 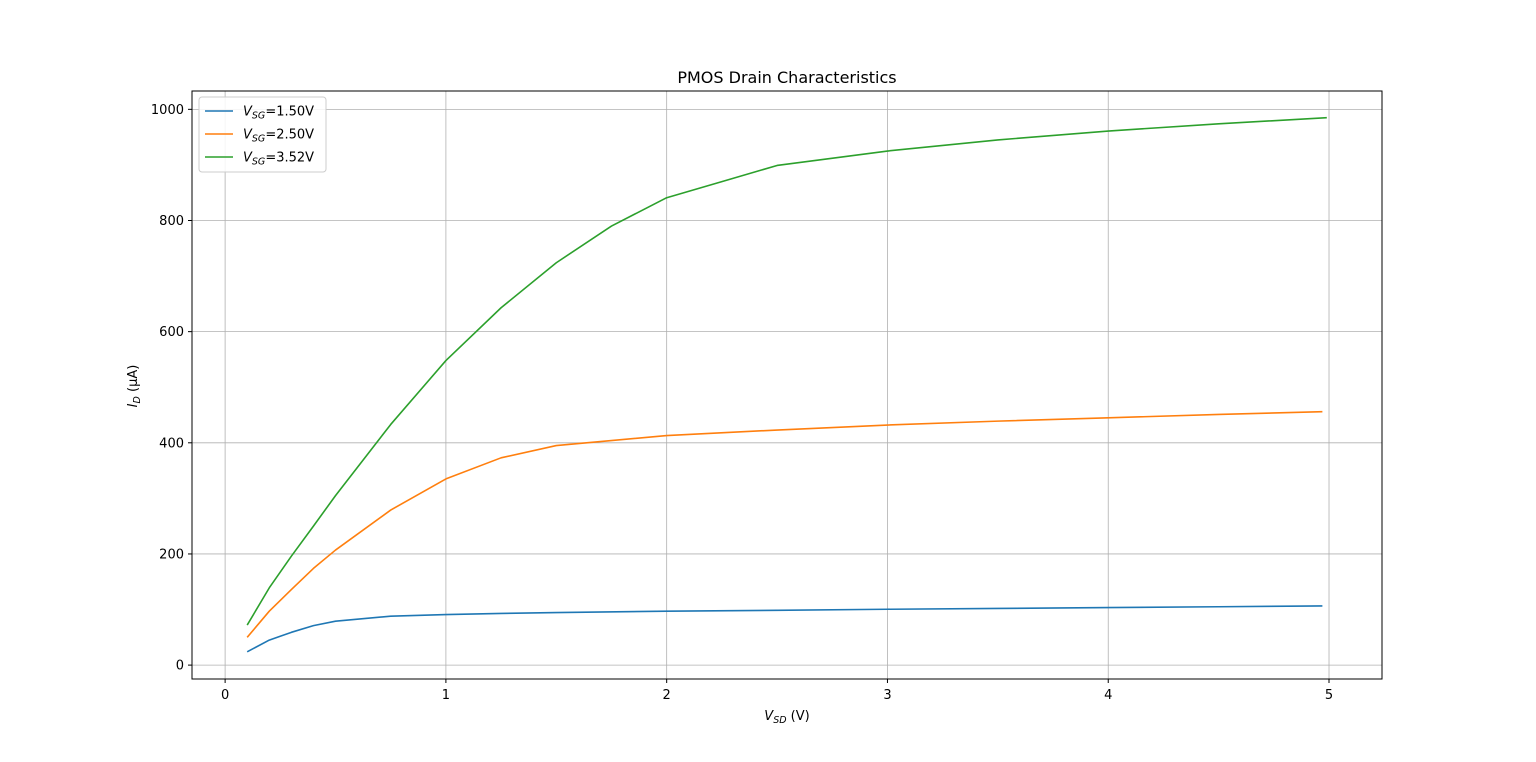 I want to click on y-axis: 0 200 400 600 800 1000, so click(x=171, y=388).